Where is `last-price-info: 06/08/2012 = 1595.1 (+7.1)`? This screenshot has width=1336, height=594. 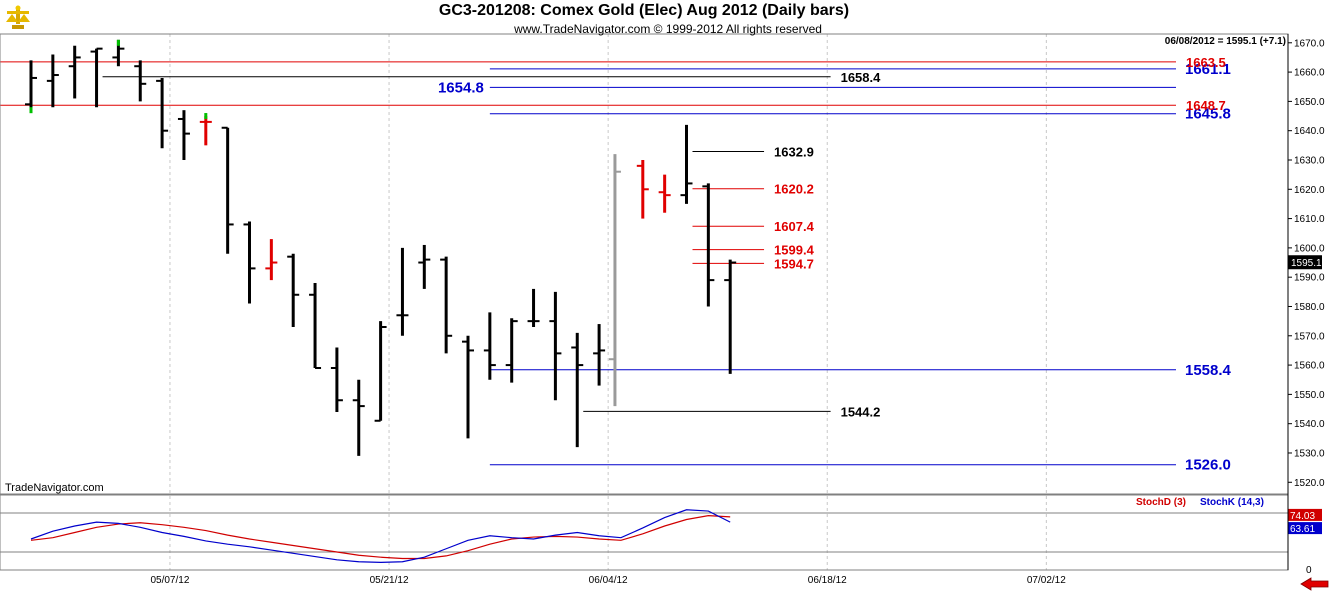 last-price-info: 06/08/2012 = 1595.1 (+7.1) is located at coordinates (1225, 41).